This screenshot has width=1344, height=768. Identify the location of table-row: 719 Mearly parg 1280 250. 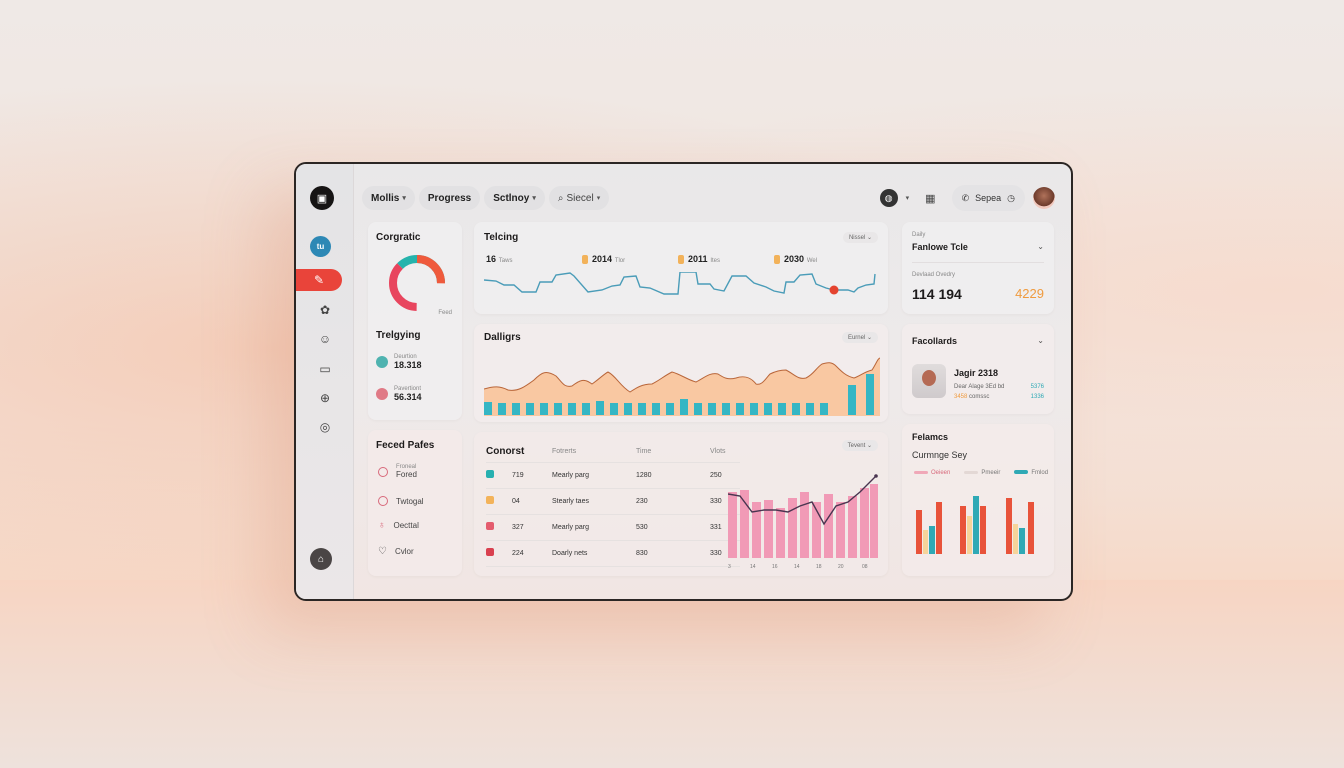
(613, 475).